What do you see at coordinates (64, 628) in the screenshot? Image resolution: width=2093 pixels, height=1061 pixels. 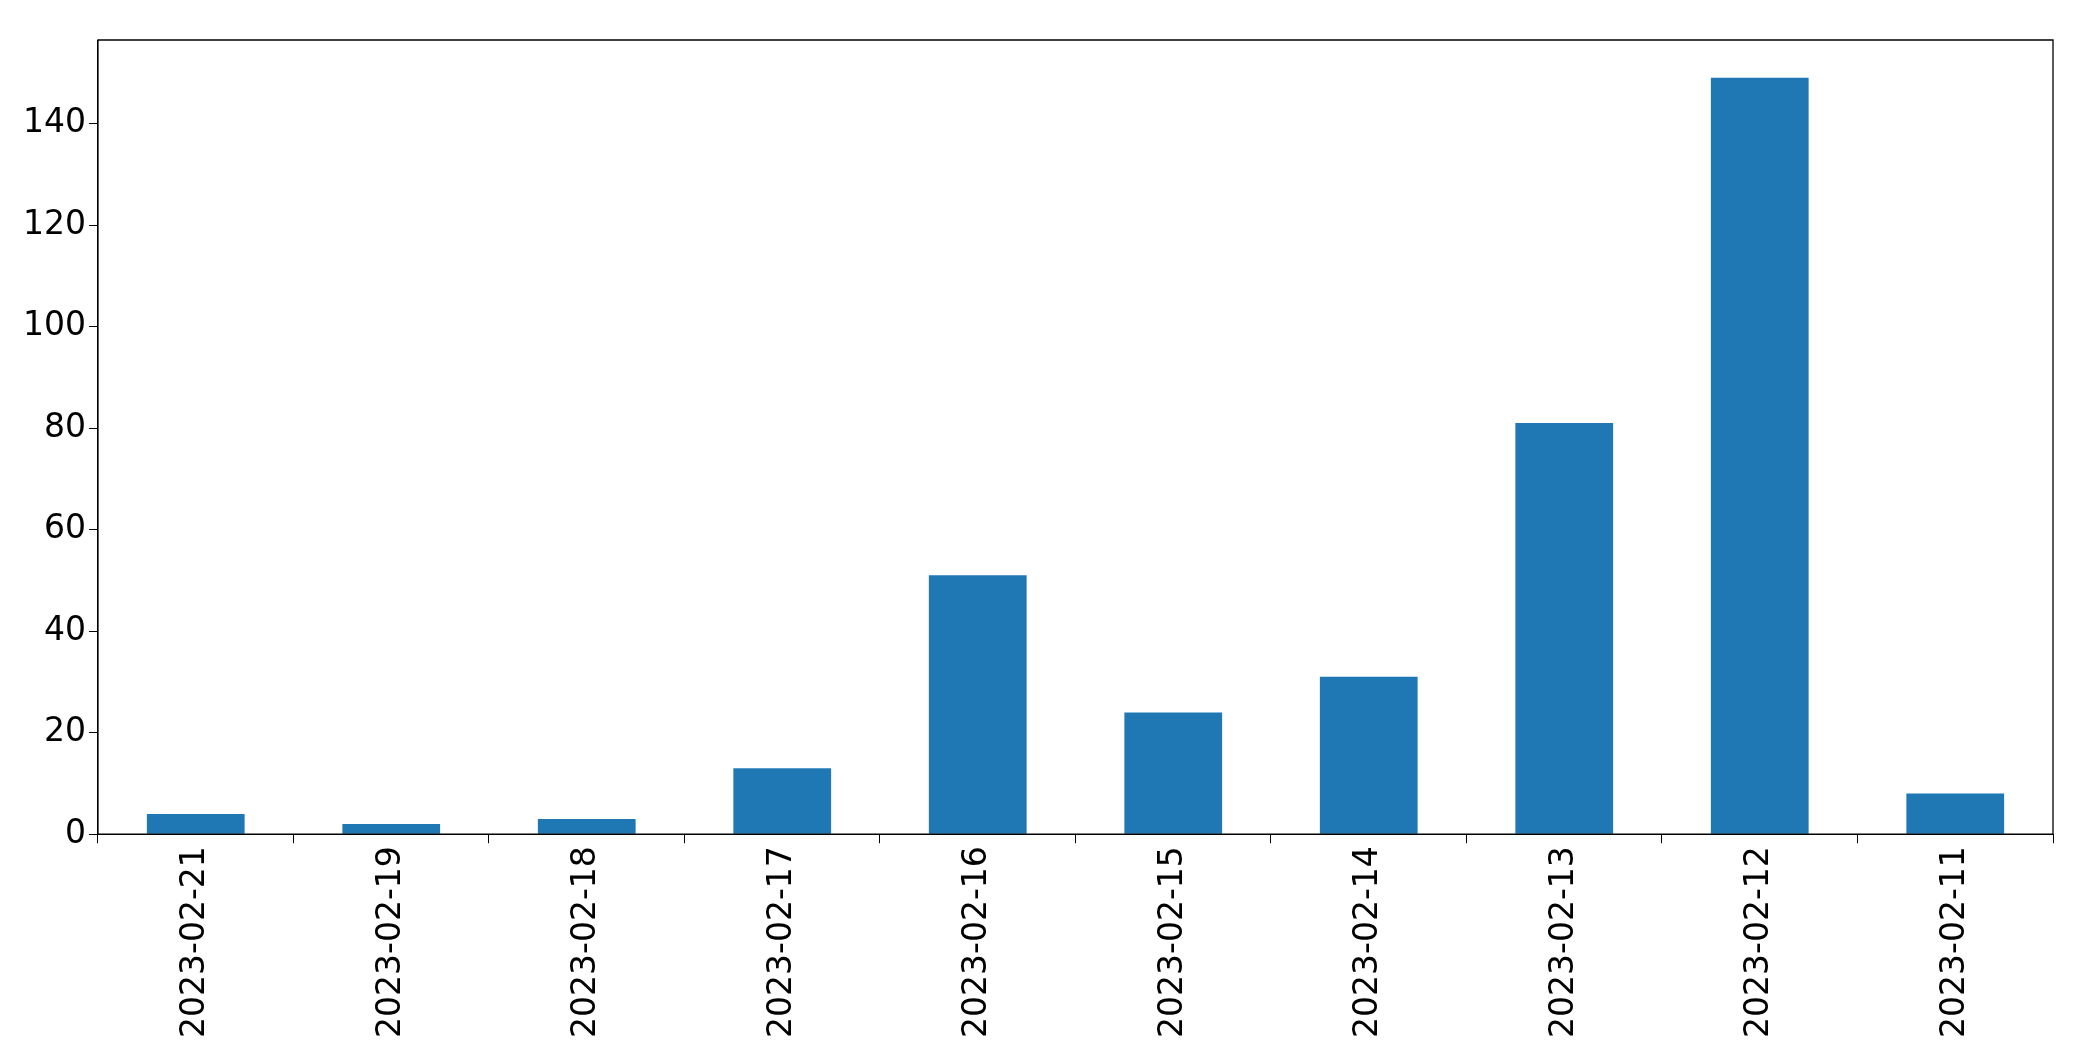 I see `y-tick-label: 40` at bounding box center [64, 628].